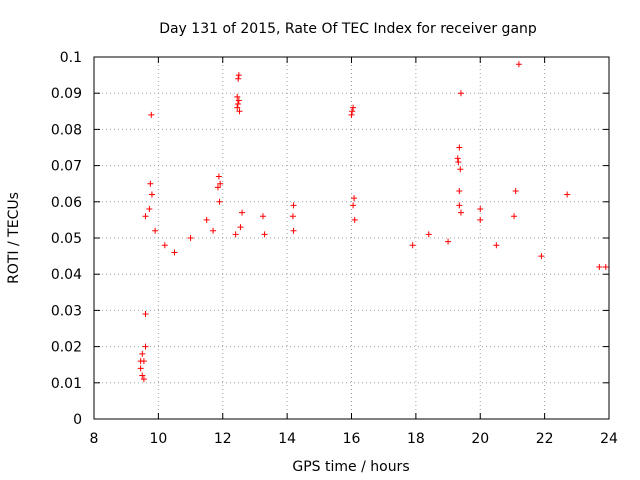 The width and height of the screenshot is (640, 480). What do you see at coordinates (609, 439) in the screenshot?
I see `x-tick-label: 24` at bounding box center [609, 439].